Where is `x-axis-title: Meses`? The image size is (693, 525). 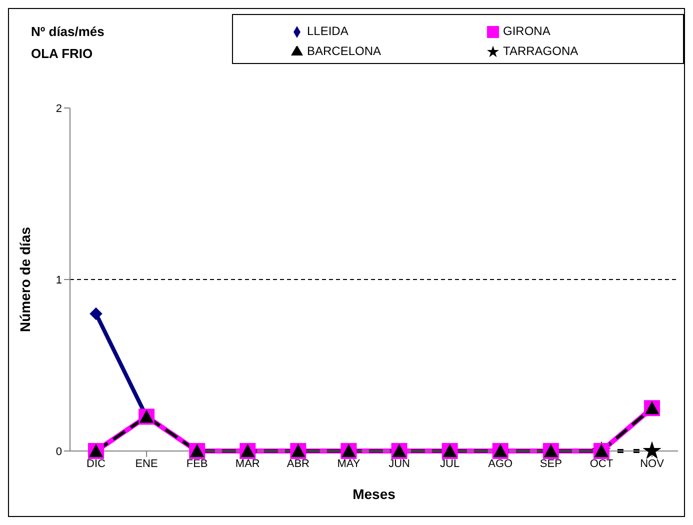
x-axis-title: Meses is located at coordinates (374, 494).